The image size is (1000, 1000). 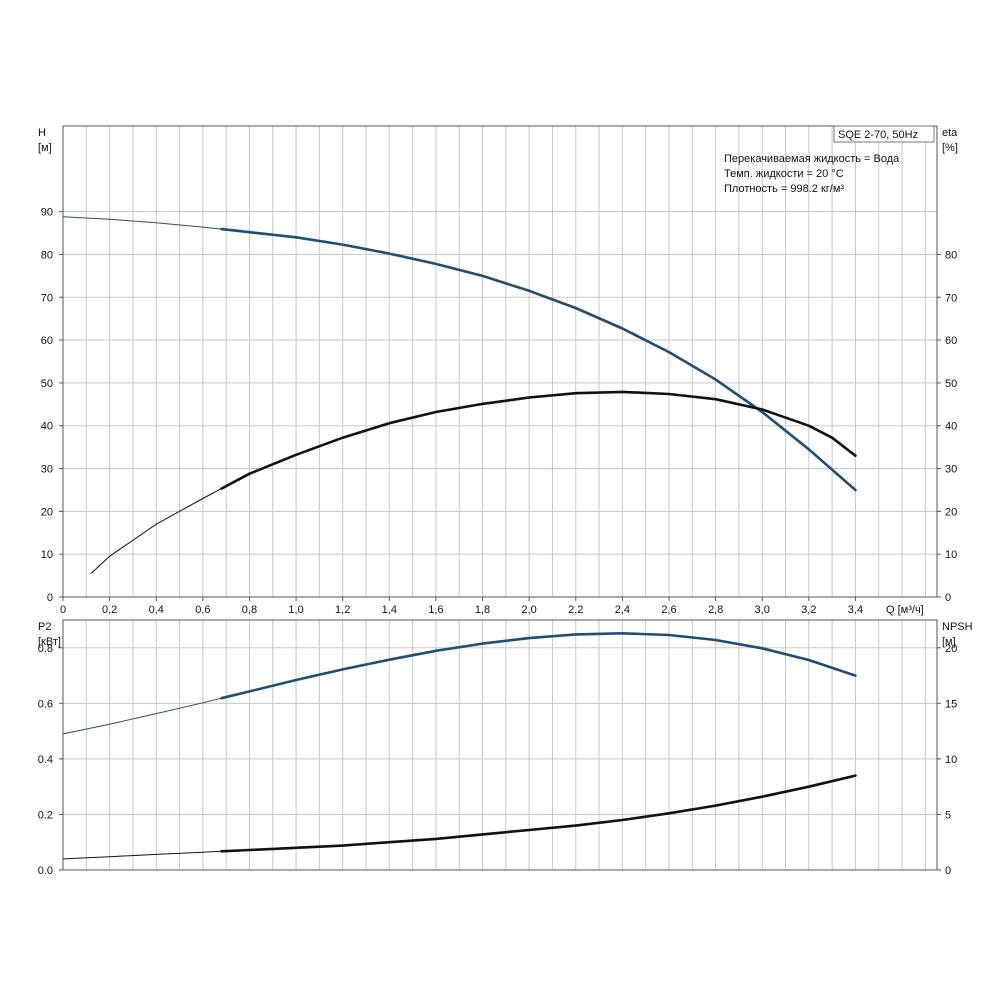 What do you see at coordinates (784, 189) in the screenshot?
I see `info-density: Плотность = 998.2 кг/м³` at bounding box center [784, 189].